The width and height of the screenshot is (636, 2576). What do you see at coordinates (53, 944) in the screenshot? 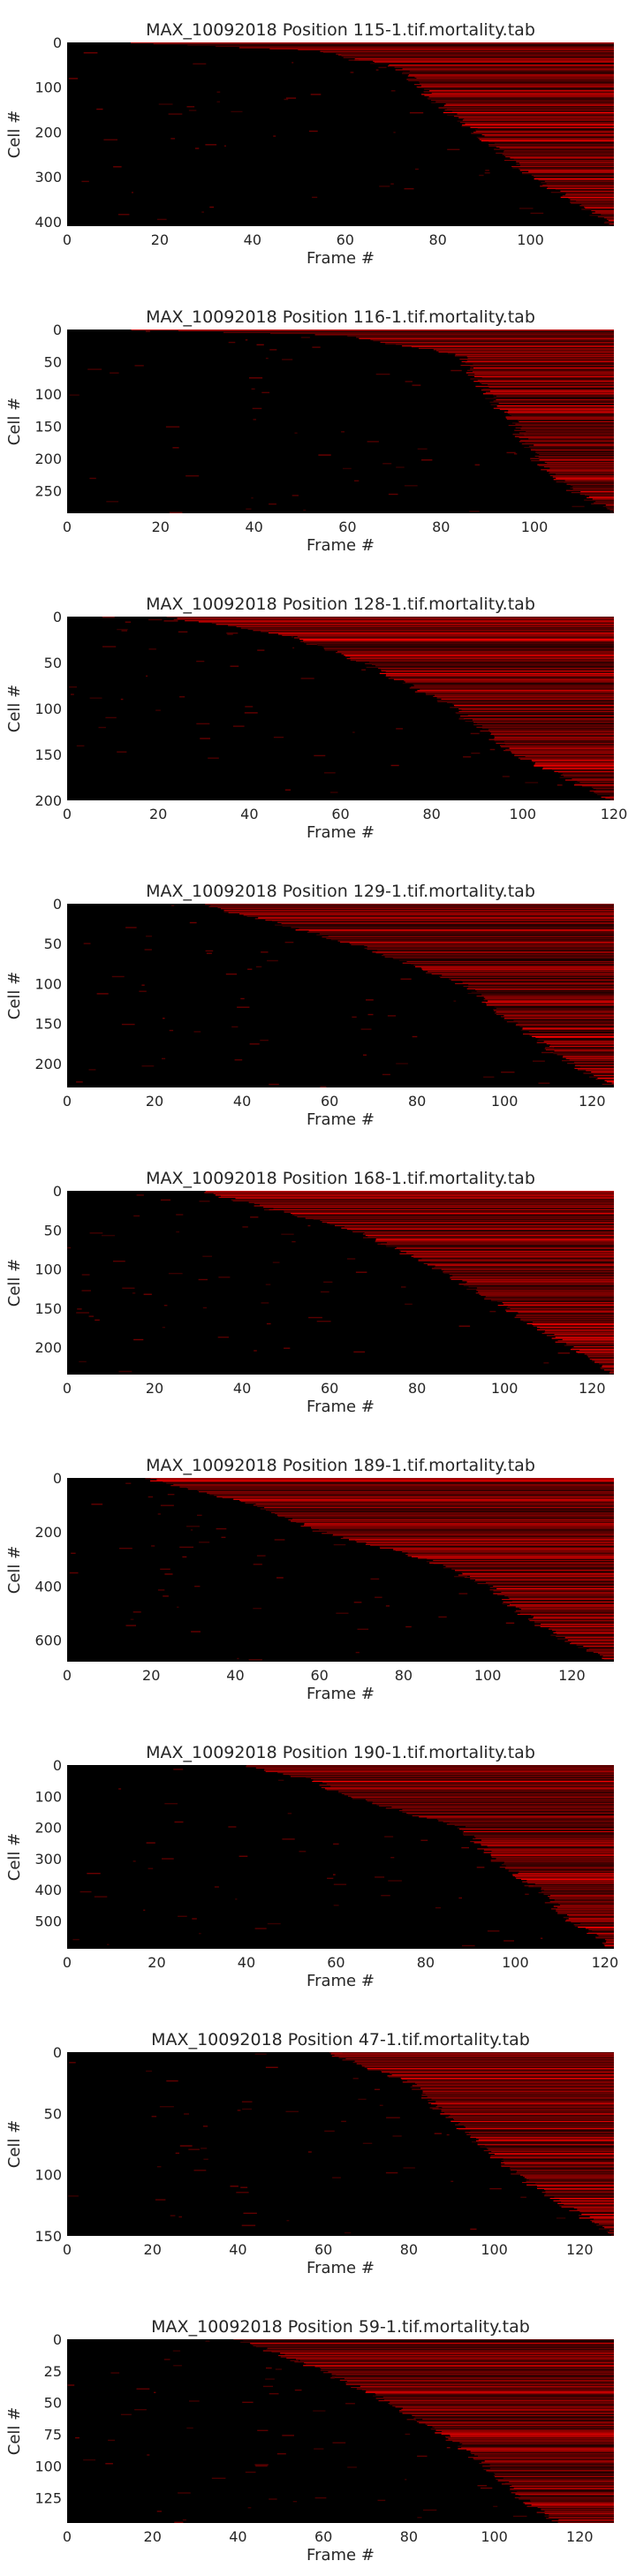
I see `y-tick-label: 50` at bounding box center [53, 944].